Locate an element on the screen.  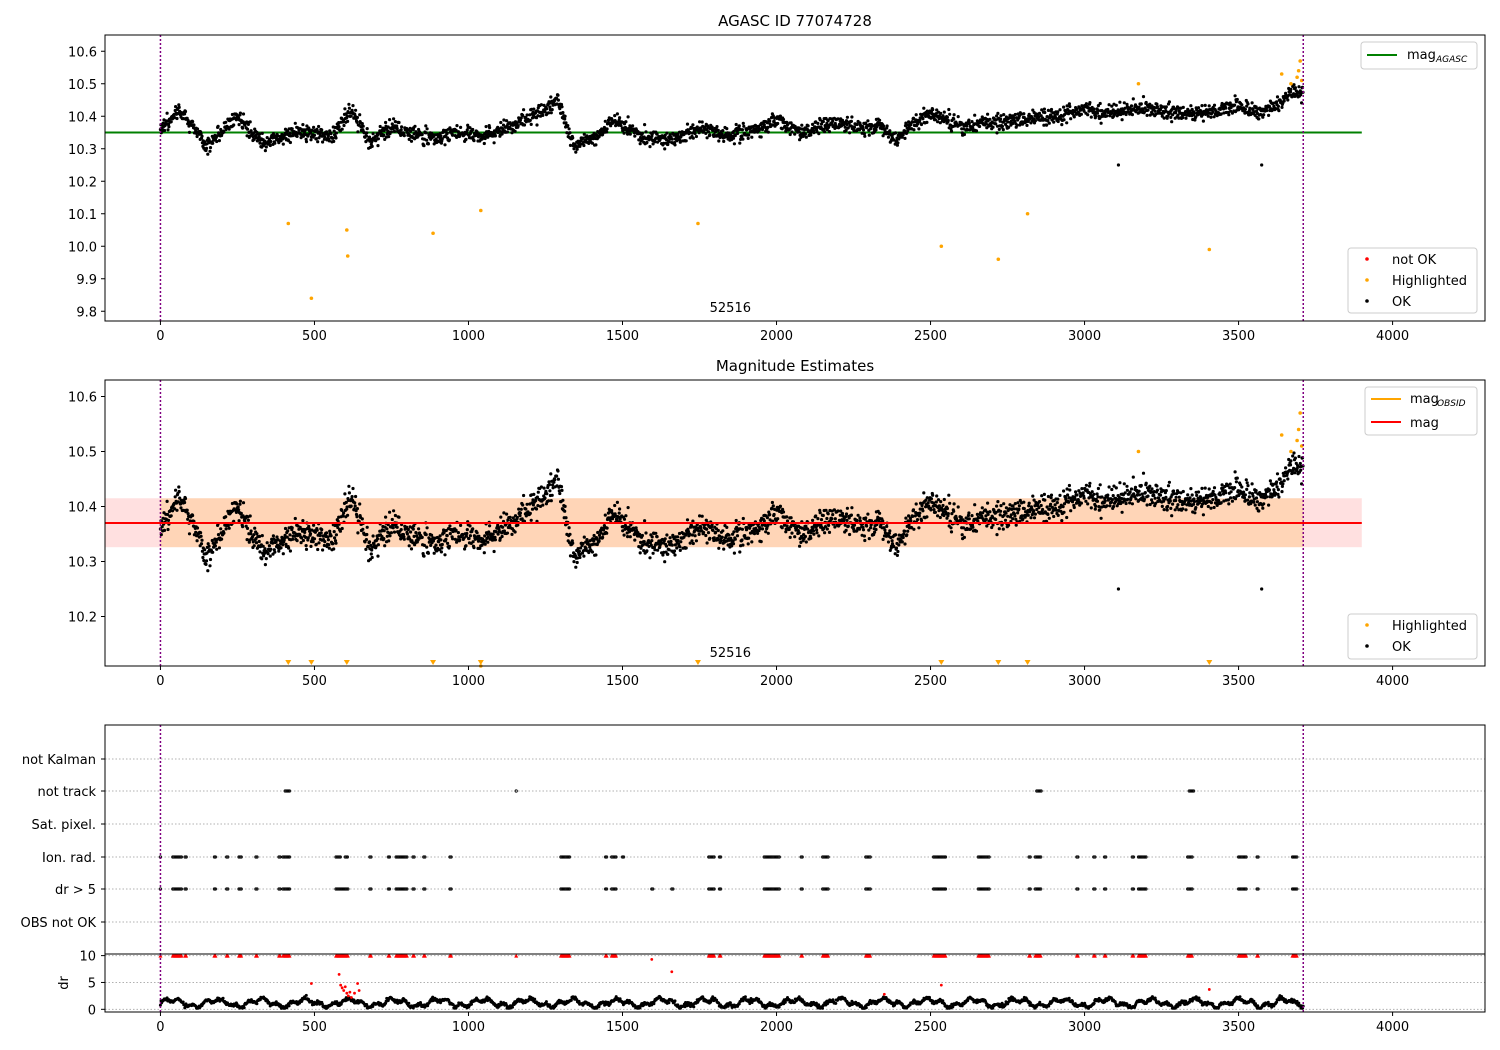
agasc-ytick-label: 9.9 is located at coordinates (86, 280).